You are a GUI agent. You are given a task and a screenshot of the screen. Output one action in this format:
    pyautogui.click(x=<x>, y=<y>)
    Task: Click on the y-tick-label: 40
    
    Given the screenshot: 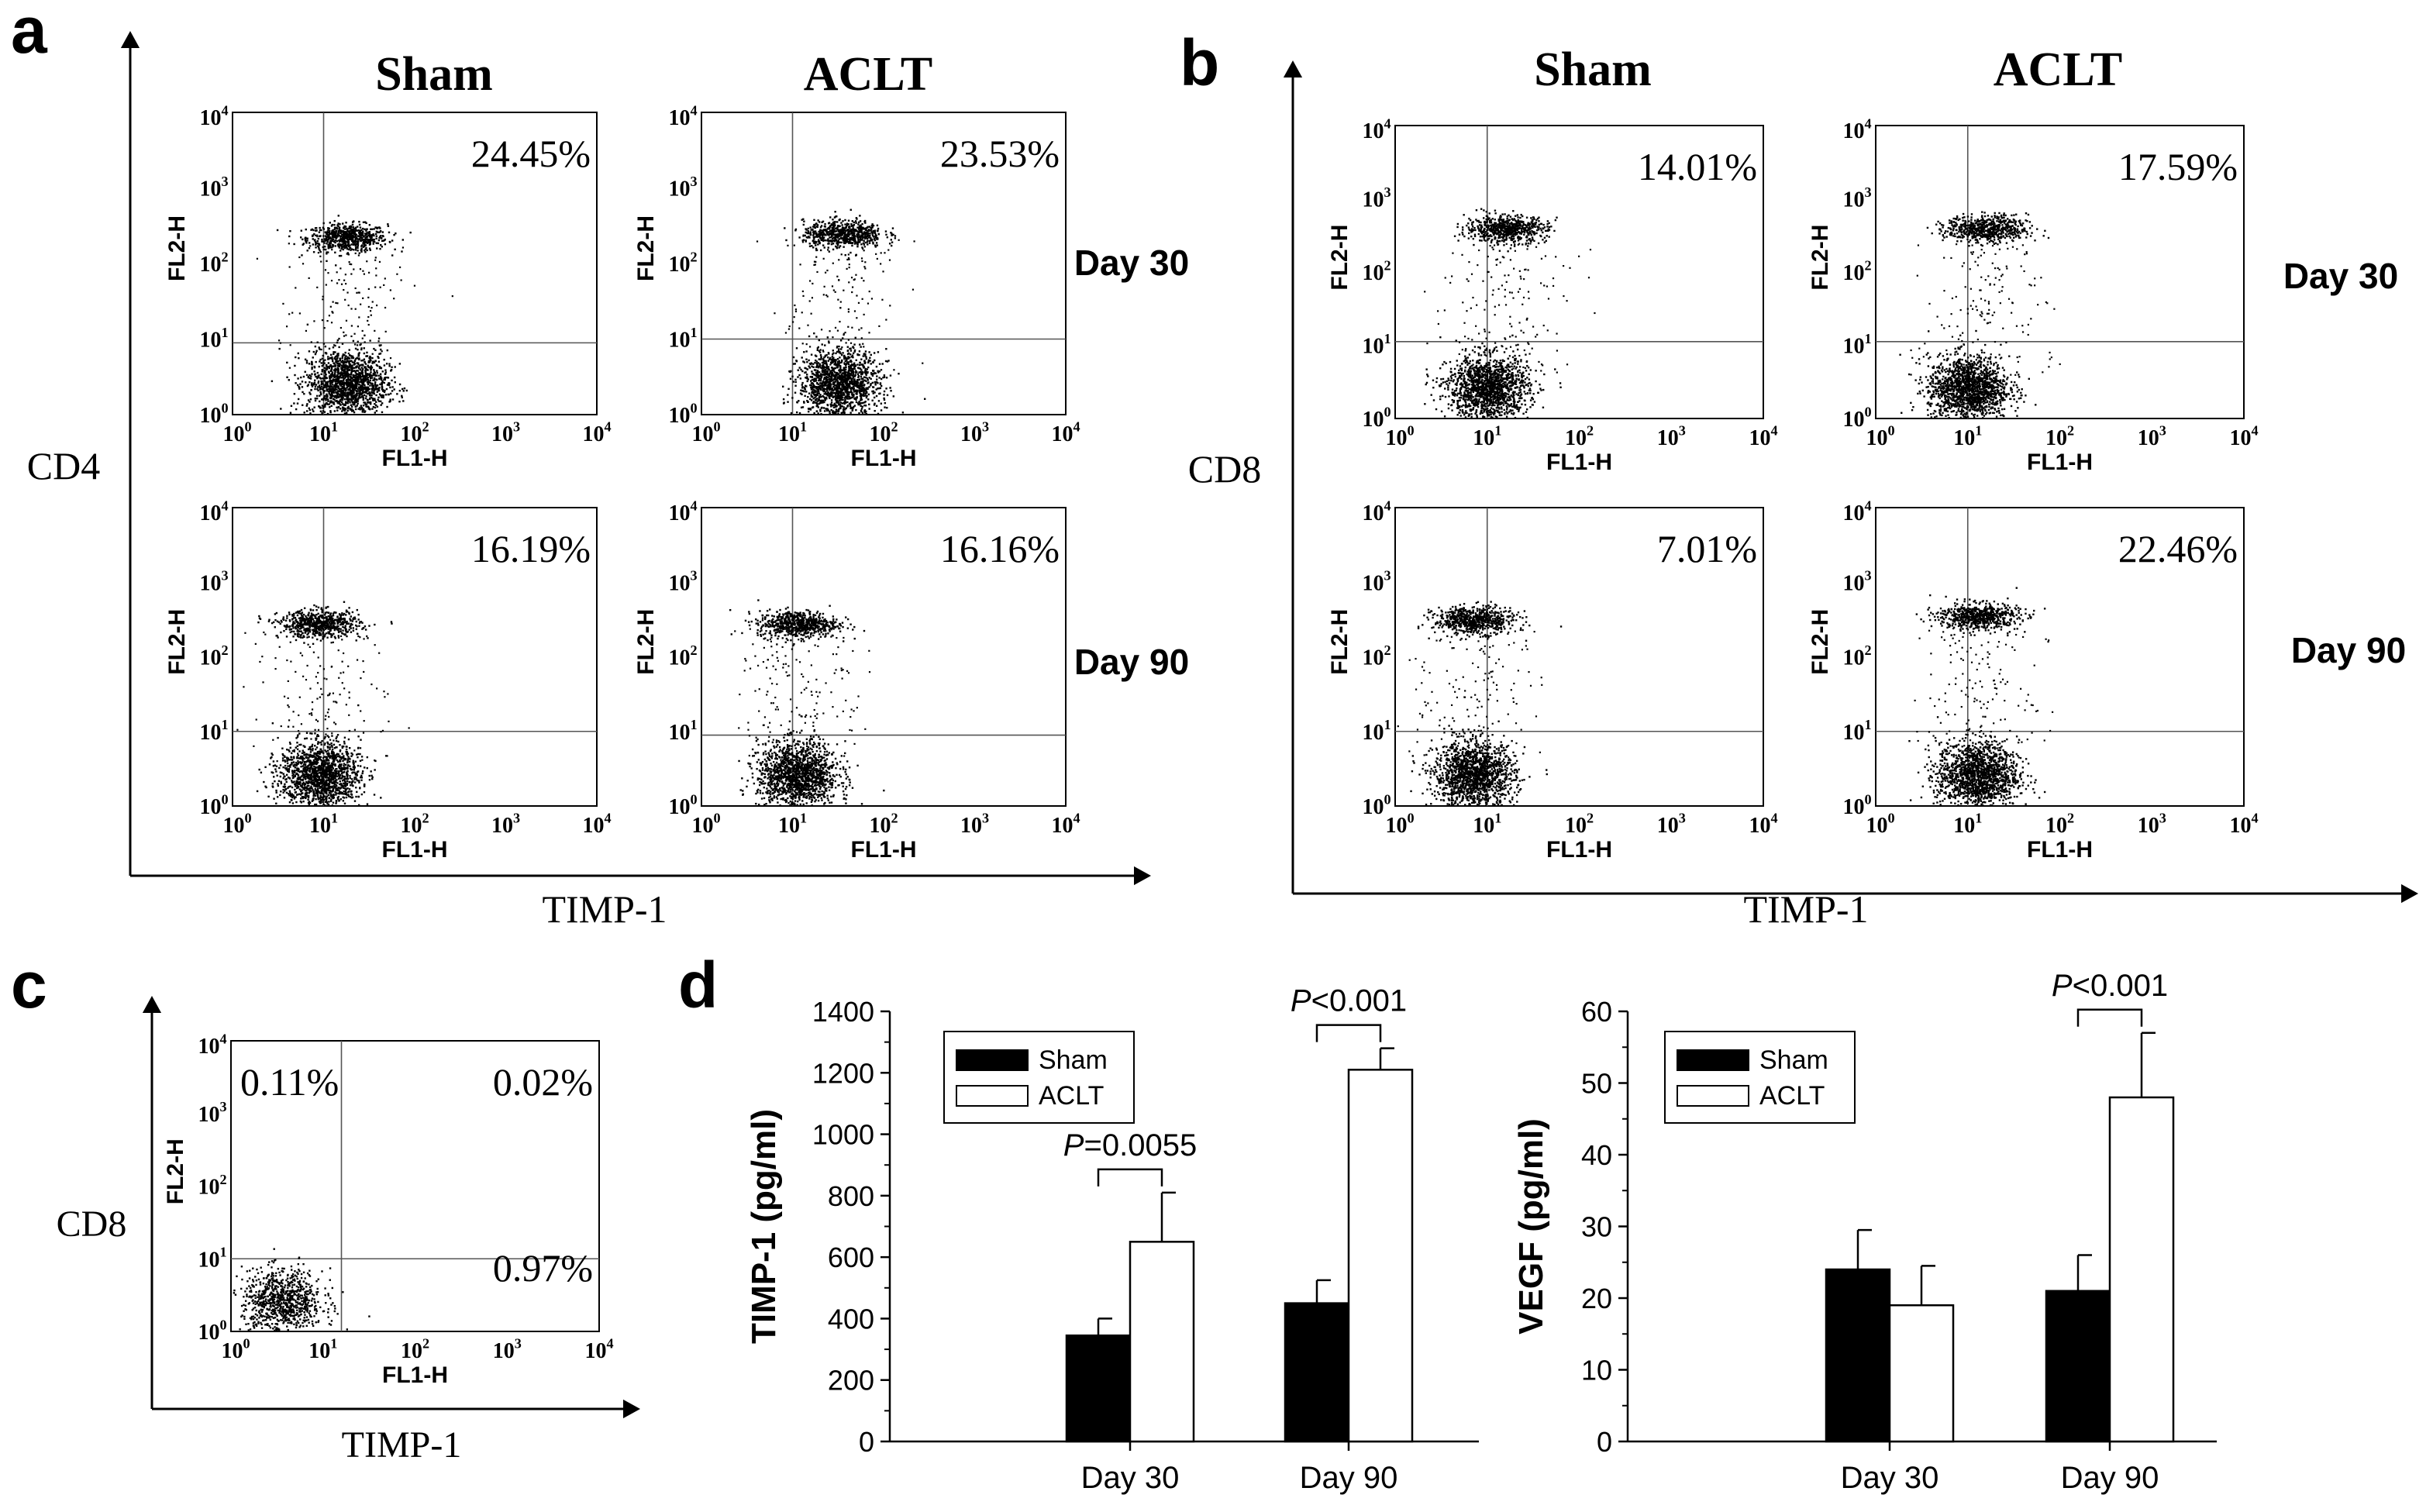 What is the action you would take?
    pyautogui.click(x=1597, y=1155)
    